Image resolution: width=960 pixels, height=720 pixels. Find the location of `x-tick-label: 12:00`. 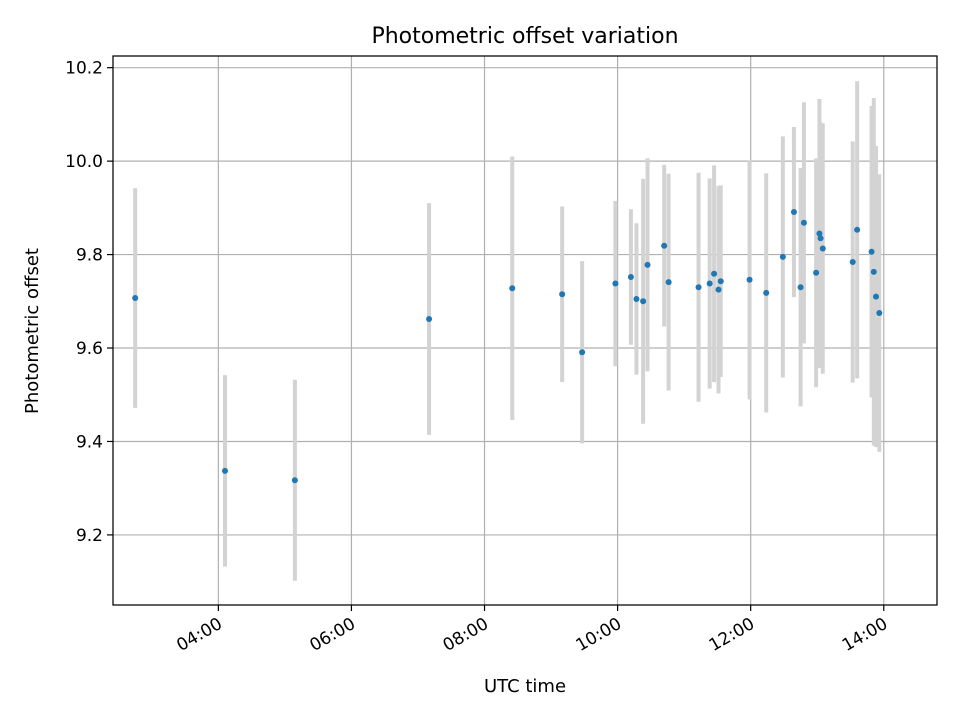

x-tick-label: 12:00 is located at coordinates (732, 635).